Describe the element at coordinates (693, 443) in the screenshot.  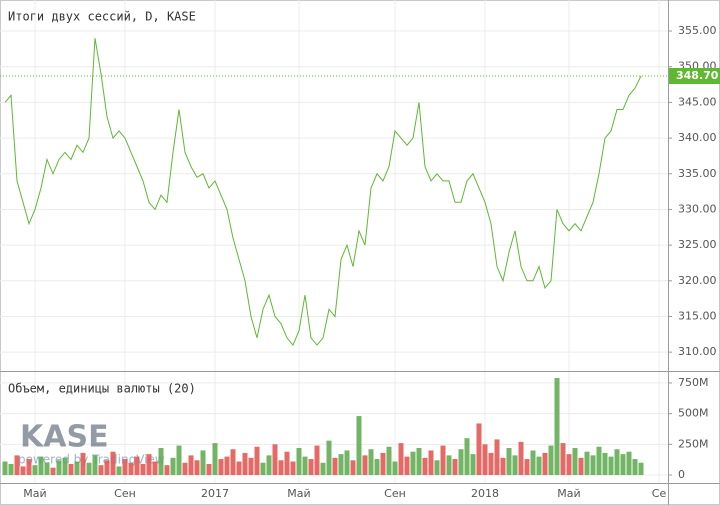
I see `y2-tick-label: 250M` at that location.